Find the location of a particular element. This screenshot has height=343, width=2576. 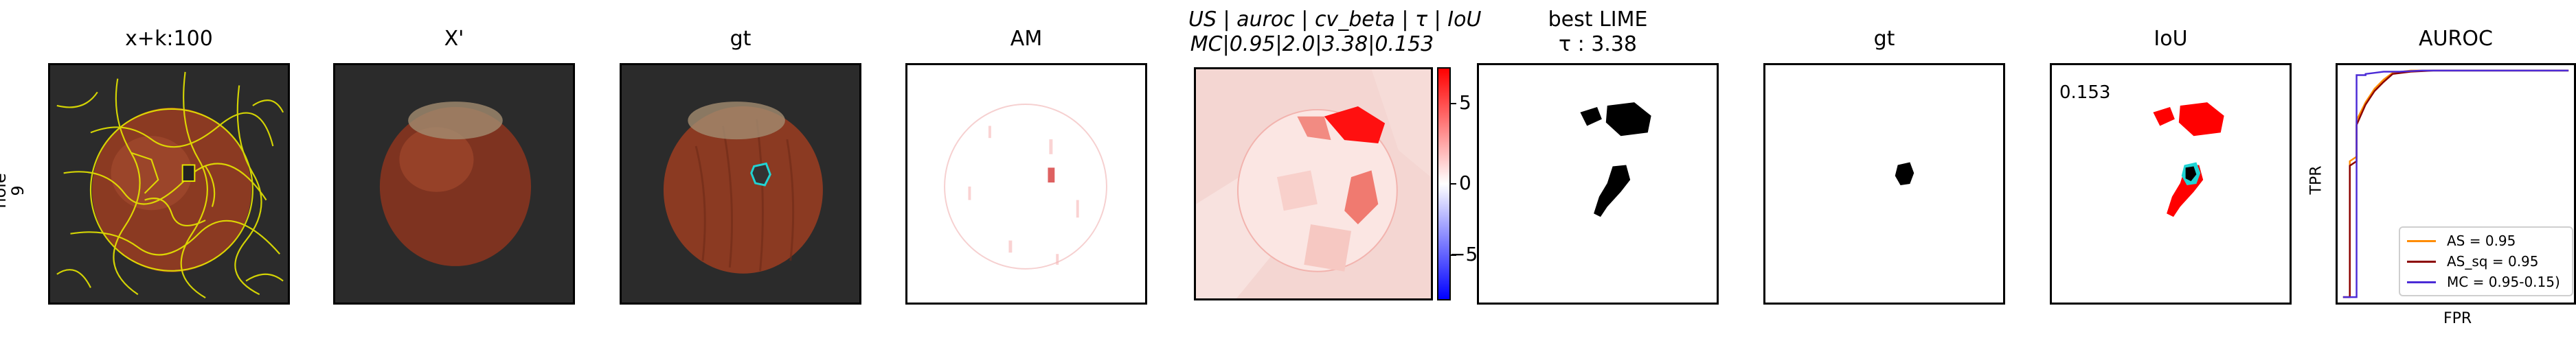

gt-mask-svg is located at coordinates (1884, 184).